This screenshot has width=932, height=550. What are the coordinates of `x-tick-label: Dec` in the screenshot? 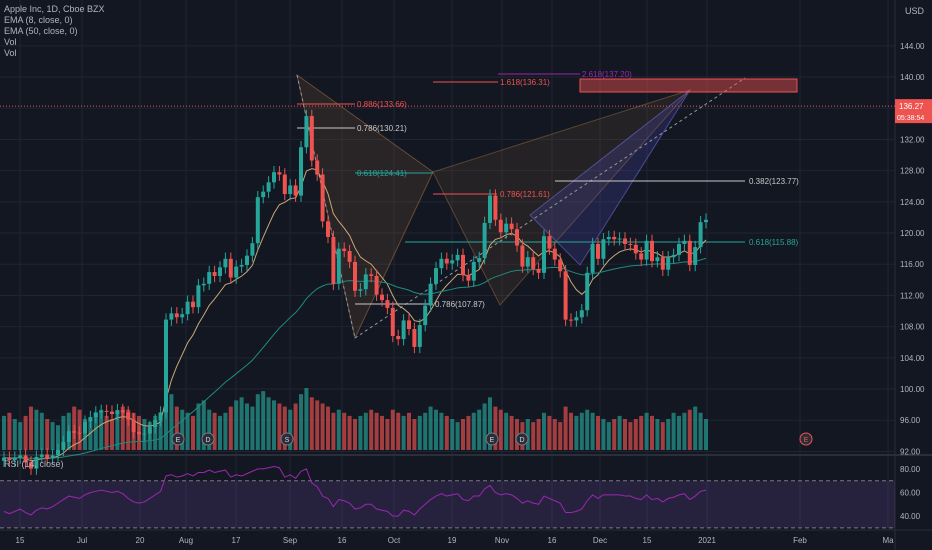 It's located at (600, 540).